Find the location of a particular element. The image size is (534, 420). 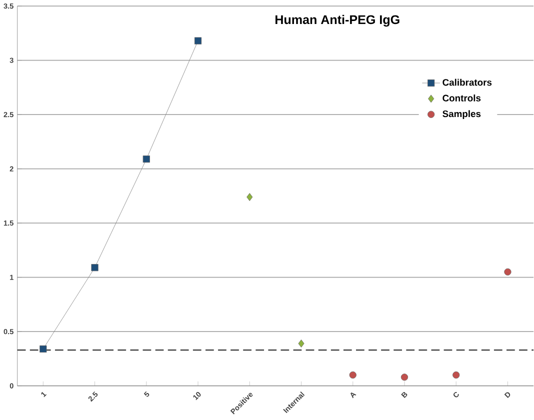

legend-label: Calibrators is located at coordinates (467, 82).